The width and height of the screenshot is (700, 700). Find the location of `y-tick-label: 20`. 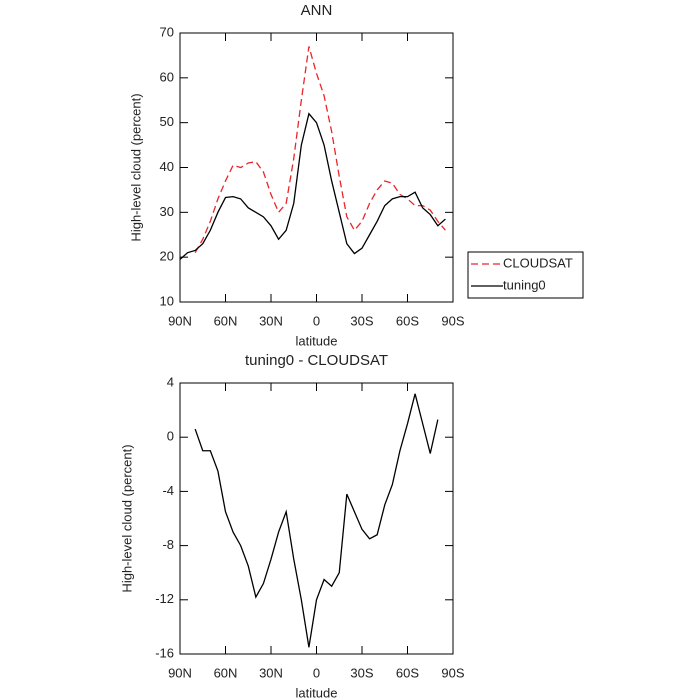

y-tick-label: 20 is located at coordinates (167, 256).